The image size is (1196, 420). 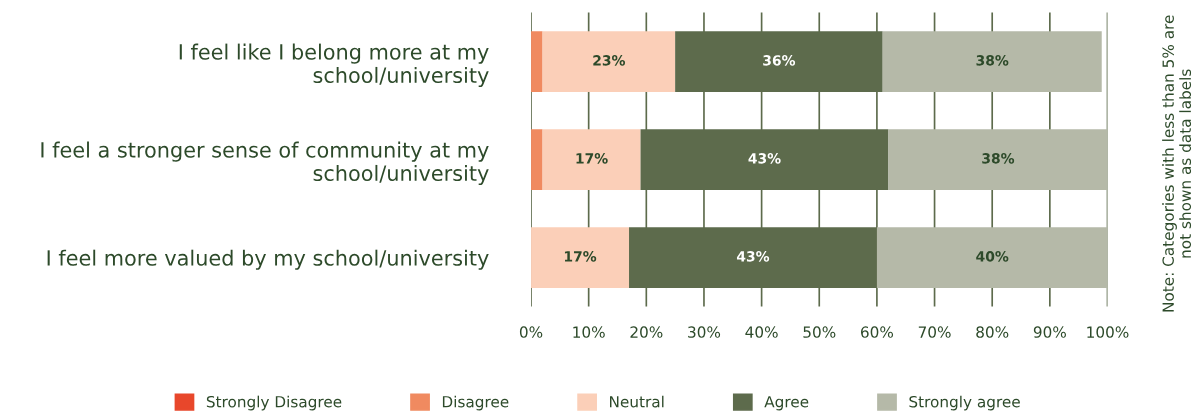 I want to click on x-tick-label: 0%, so click(x=531, y=332).